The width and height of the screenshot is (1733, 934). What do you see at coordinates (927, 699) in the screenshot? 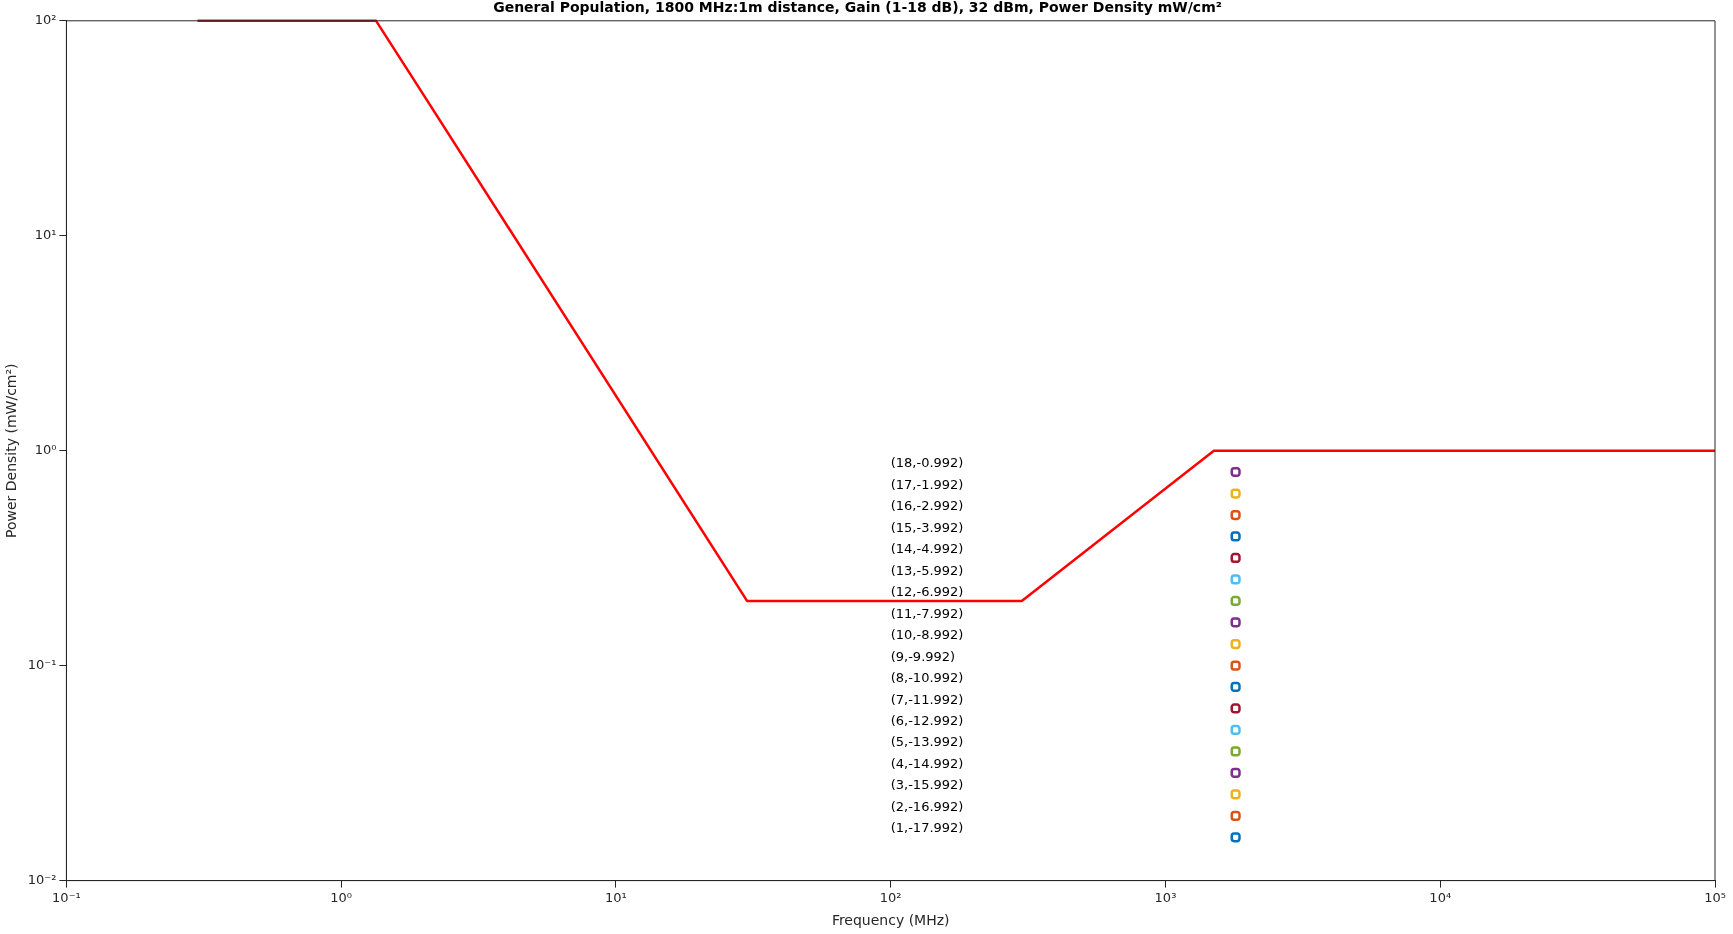
I see `annotation: (7,-11.992)` at bounding box center [927, 699].